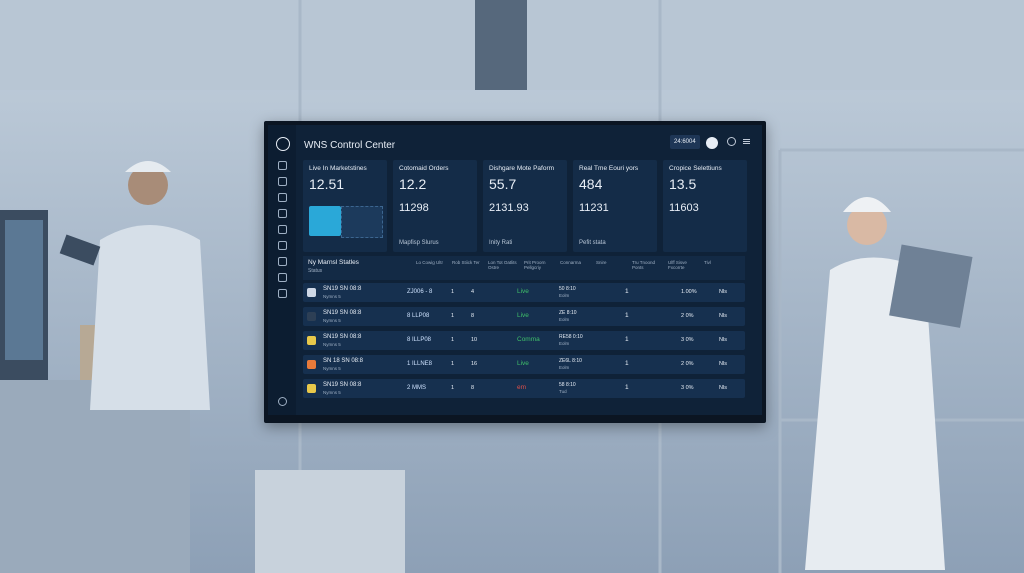 This screenshot has height=573, width=1024. Describe the element at coordinates (315, 271) in the screenshot. I see `table-subtitle: Status` at that location.